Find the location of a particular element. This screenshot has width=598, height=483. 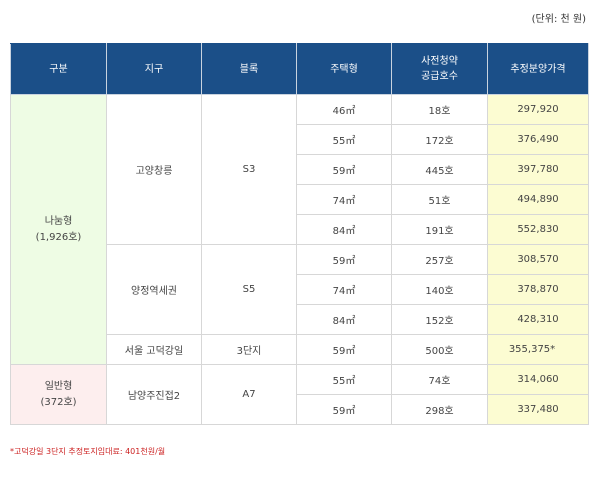

table-row: 일반형 (372호) 남양주진접2 A7 55㎡ 74호 314,060 is located at coordinates (299, 394).